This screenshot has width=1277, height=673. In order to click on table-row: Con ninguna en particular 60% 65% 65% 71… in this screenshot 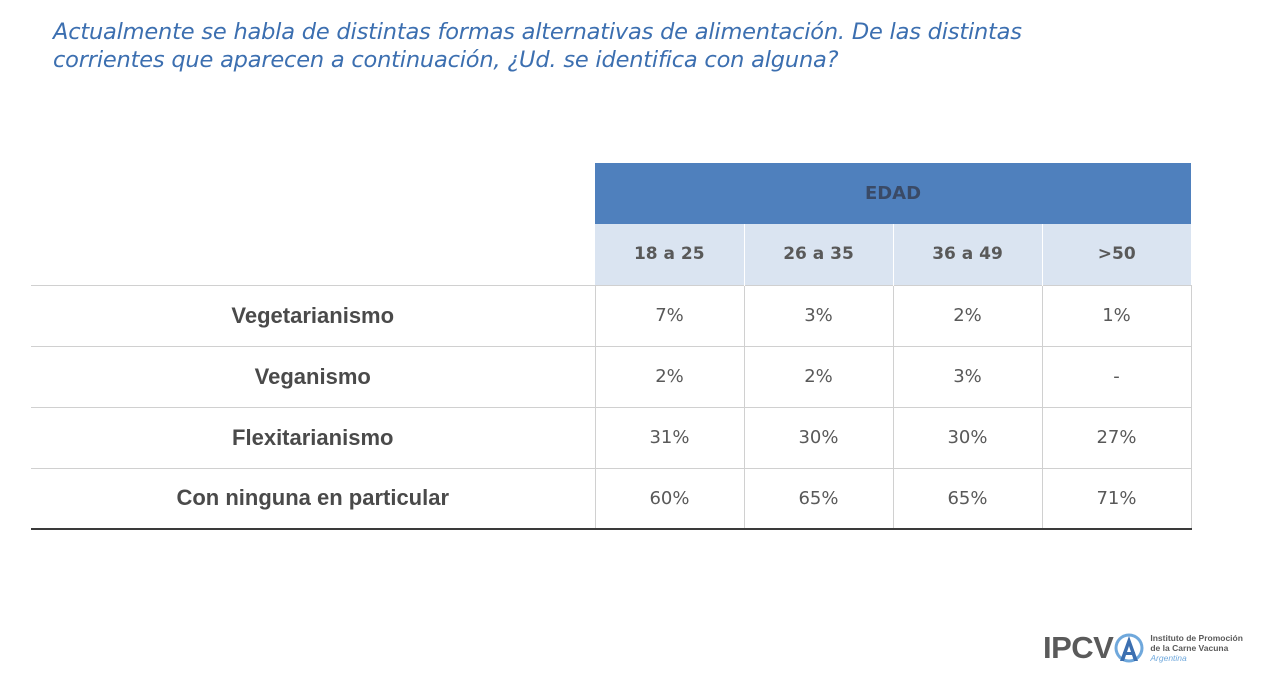, I will do `click(611, 498)`.